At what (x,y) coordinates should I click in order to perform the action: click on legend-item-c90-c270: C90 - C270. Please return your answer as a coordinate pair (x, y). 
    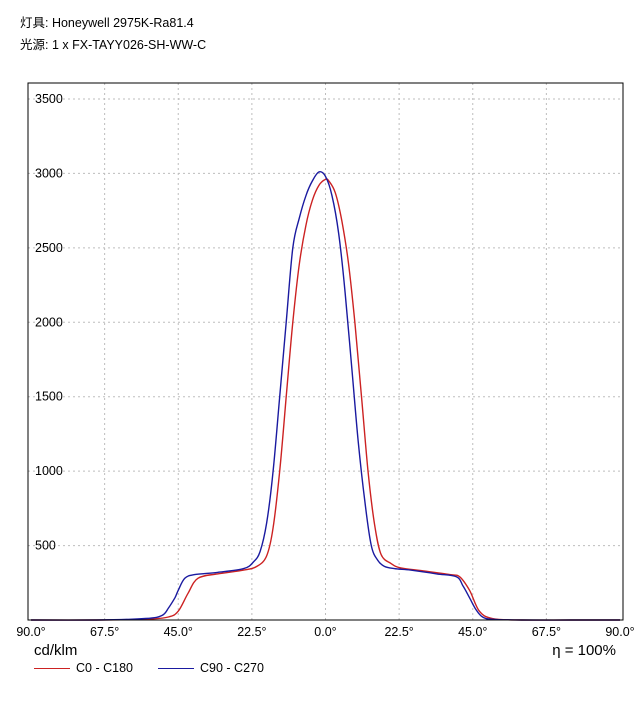
    Looking at the image, I should click on (211, 668).